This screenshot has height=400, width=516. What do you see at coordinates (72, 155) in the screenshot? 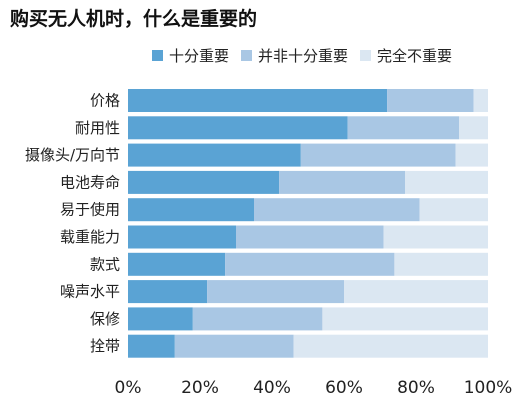
I see `category-label: 摄像头/万向节` at bounding box center [72, 155].